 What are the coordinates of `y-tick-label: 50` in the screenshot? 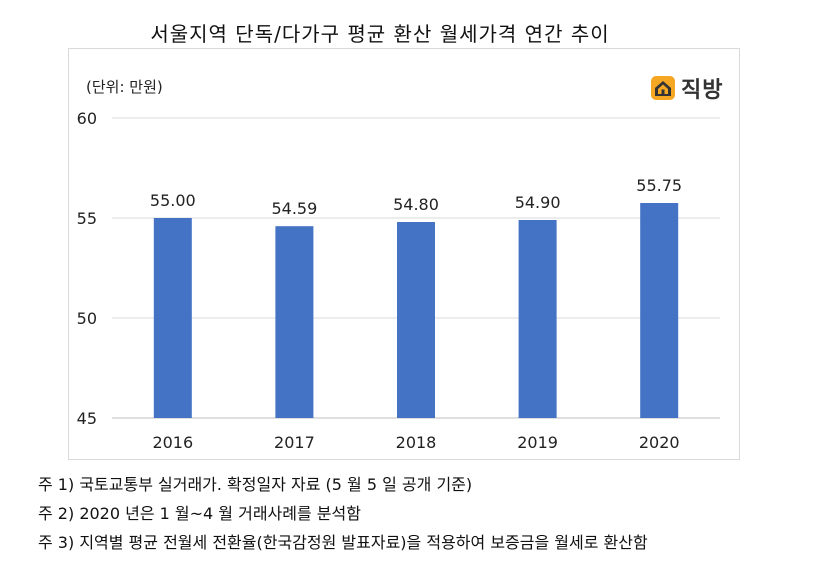 It's located at (87, 318).